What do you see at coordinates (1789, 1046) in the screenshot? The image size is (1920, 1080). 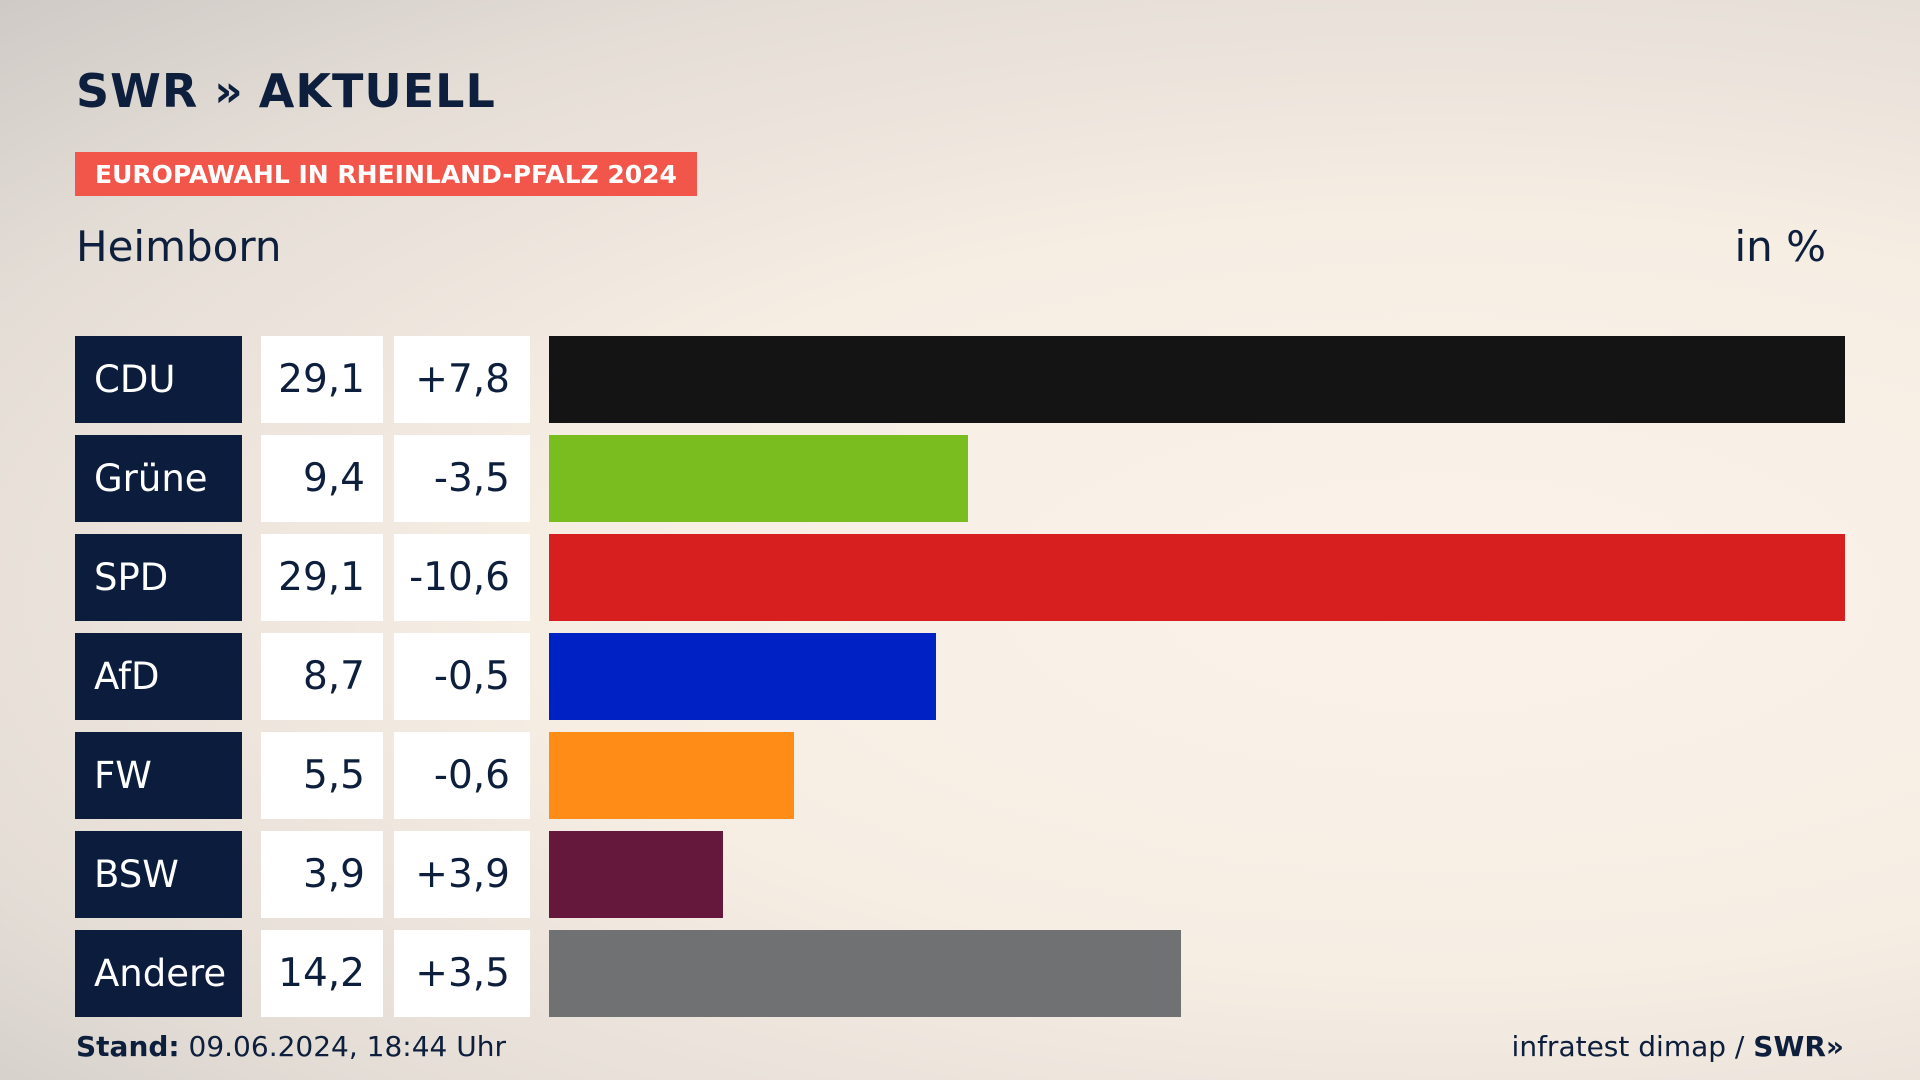 I see `footer-brand: SWR` at bounding box center [1789, 1046].